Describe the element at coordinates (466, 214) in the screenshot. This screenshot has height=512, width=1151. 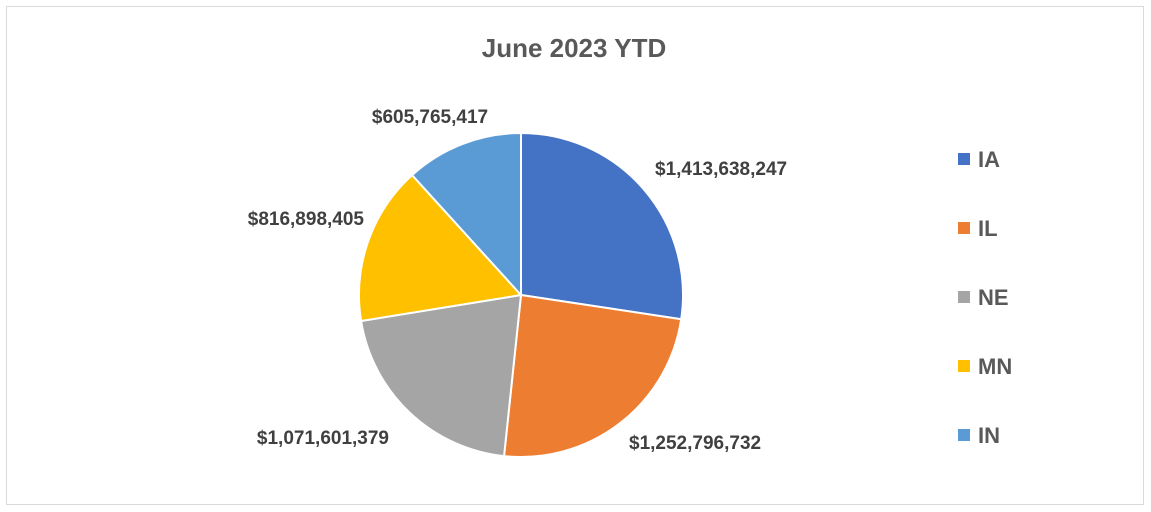
I see `pie-slice-in` at that location.